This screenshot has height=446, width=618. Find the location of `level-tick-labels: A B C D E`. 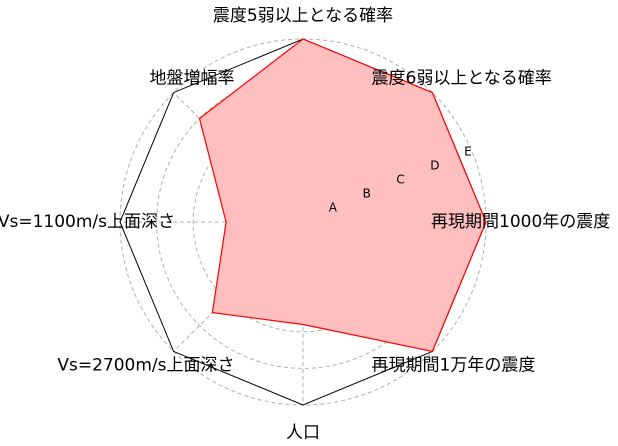

level-tick-labels: A B C D E is located at coordinates (400, 180).